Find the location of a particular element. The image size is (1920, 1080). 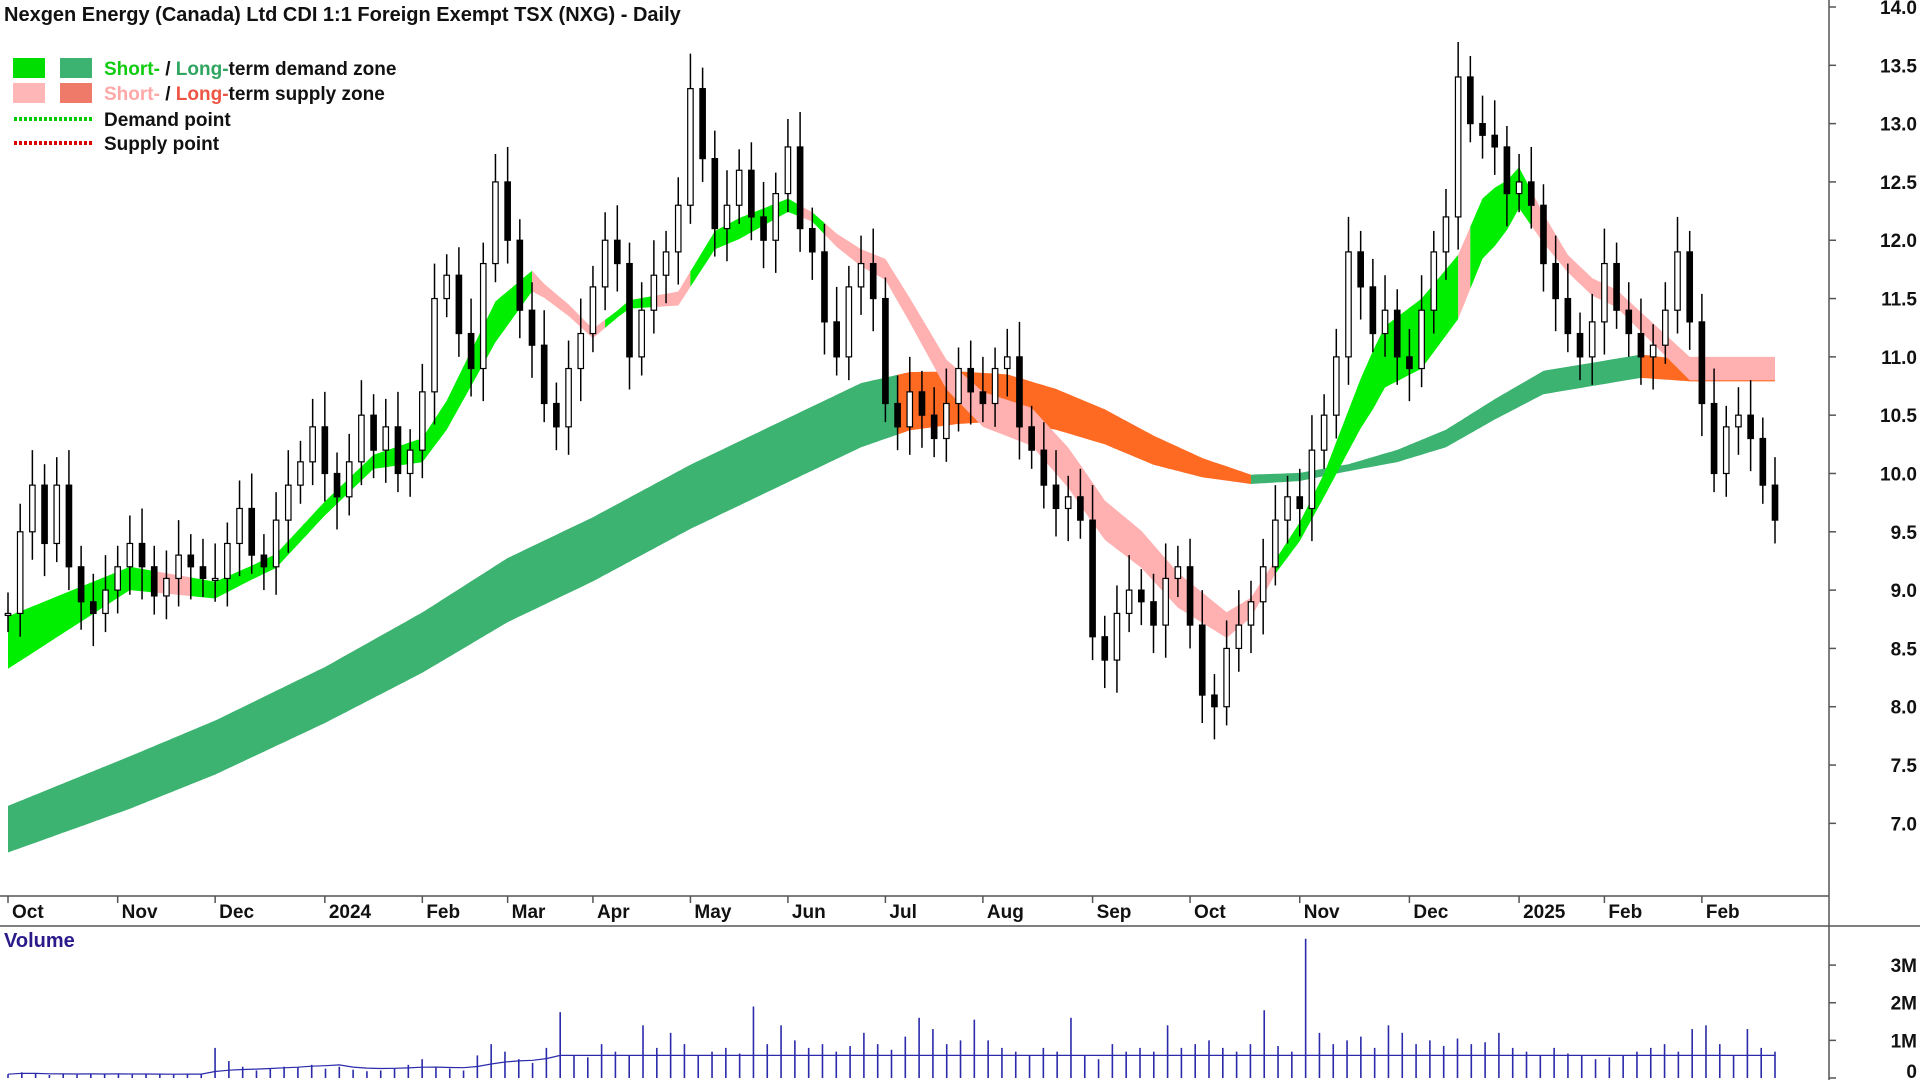

x-tick-label: Dec is located at coordinates (1430, 912).